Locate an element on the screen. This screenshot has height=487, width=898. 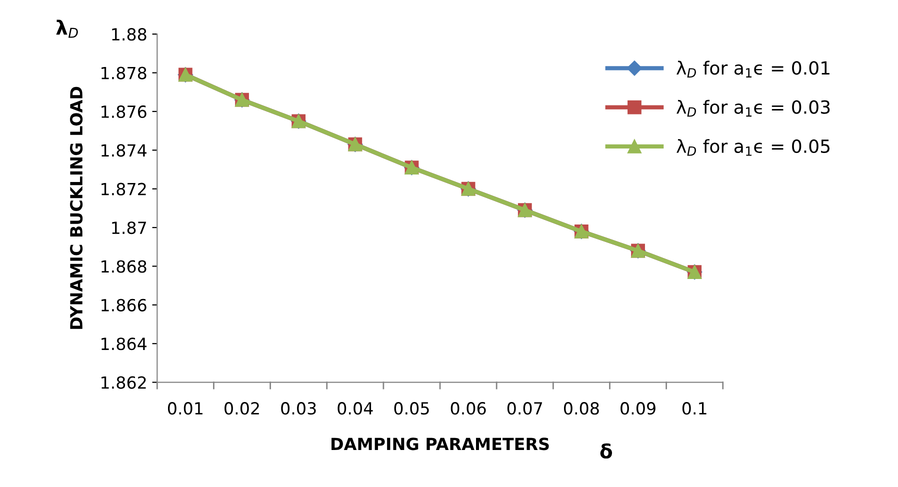
y-tick-label: 1.868 is located at coordinates (124, 266).